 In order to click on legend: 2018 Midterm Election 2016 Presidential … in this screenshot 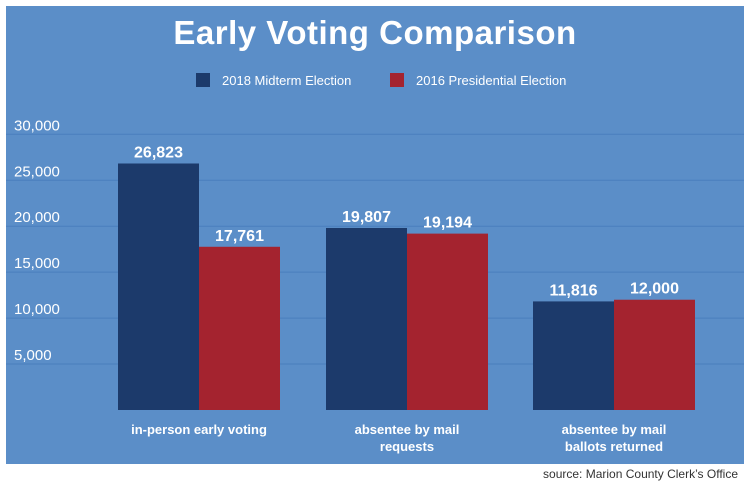, I will do `click(375, 80)`.